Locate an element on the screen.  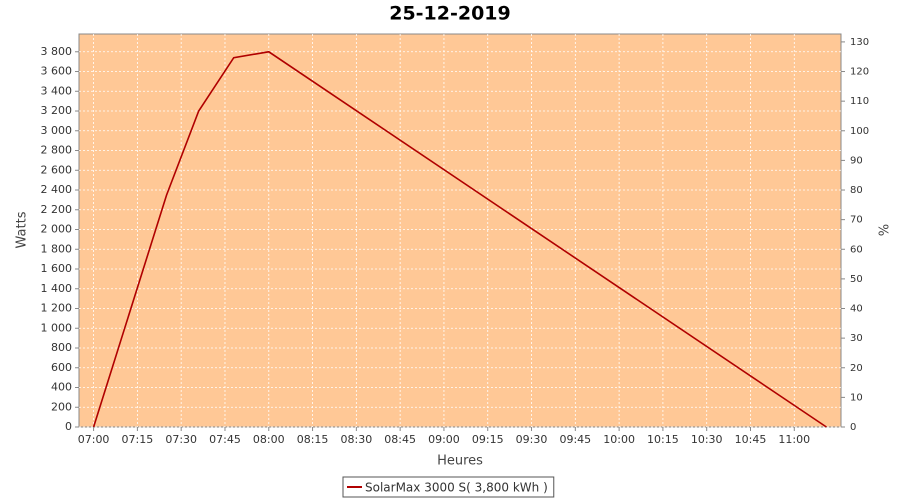
y2-tick-label: 70 is located at coordinates (856, 220).